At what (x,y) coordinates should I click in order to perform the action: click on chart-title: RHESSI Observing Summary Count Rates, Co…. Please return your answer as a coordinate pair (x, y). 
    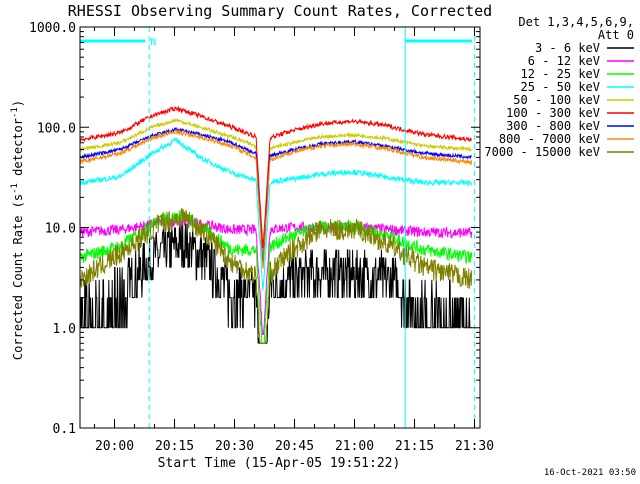
    Looking at the image, I should click on (280, 11).